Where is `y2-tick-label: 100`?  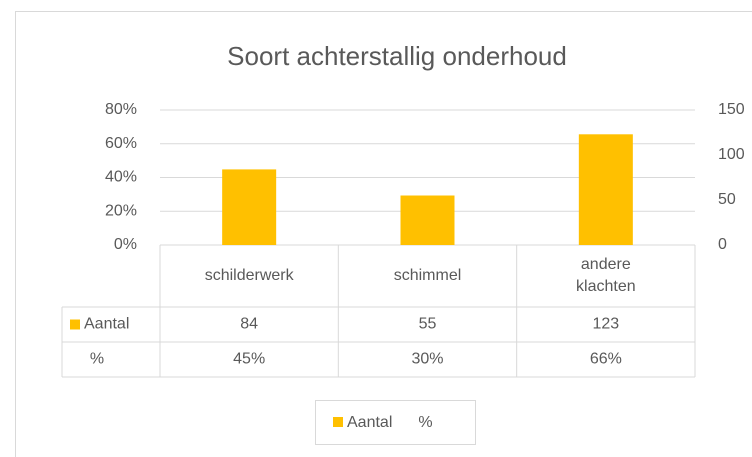 y2-tick-label: 100 is located at coordinates (731, 154).